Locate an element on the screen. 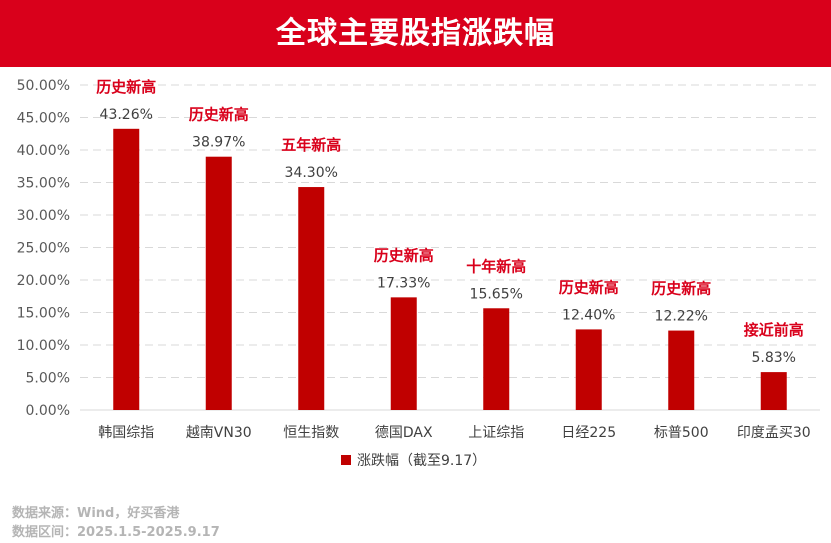  annotation-label: 接近前高 is located at coordinates (774, 330).